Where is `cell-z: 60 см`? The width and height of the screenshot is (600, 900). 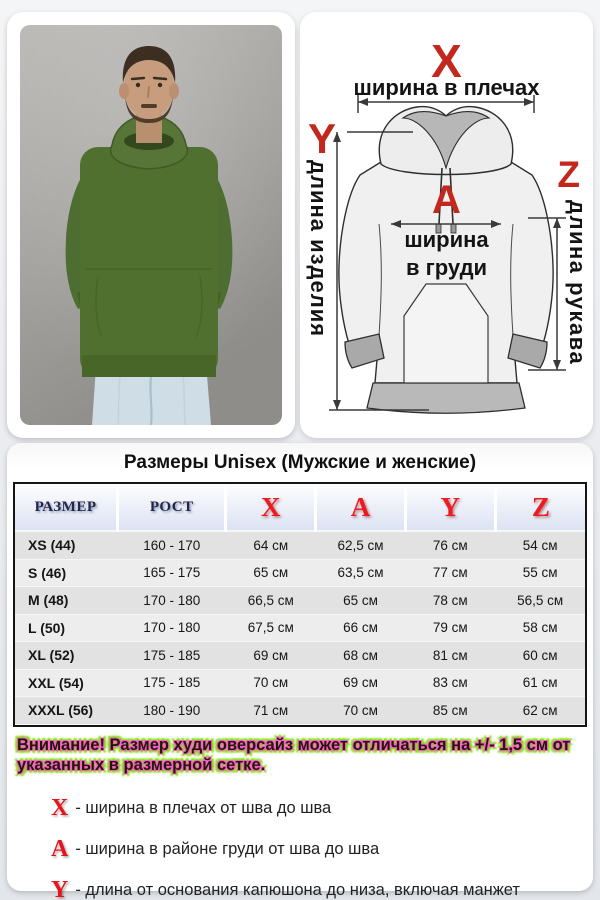
cell-z: 60 см is located at coordinates (540, 655).